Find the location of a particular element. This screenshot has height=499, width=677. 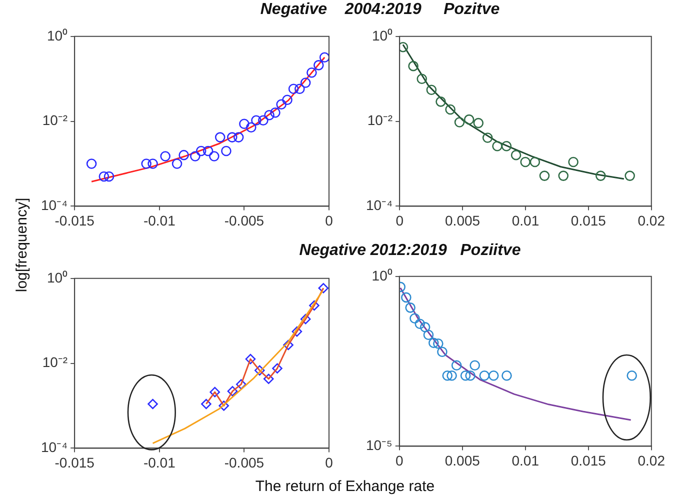

y-axis-title: log[frequency] is located at coordinates (22, 245).